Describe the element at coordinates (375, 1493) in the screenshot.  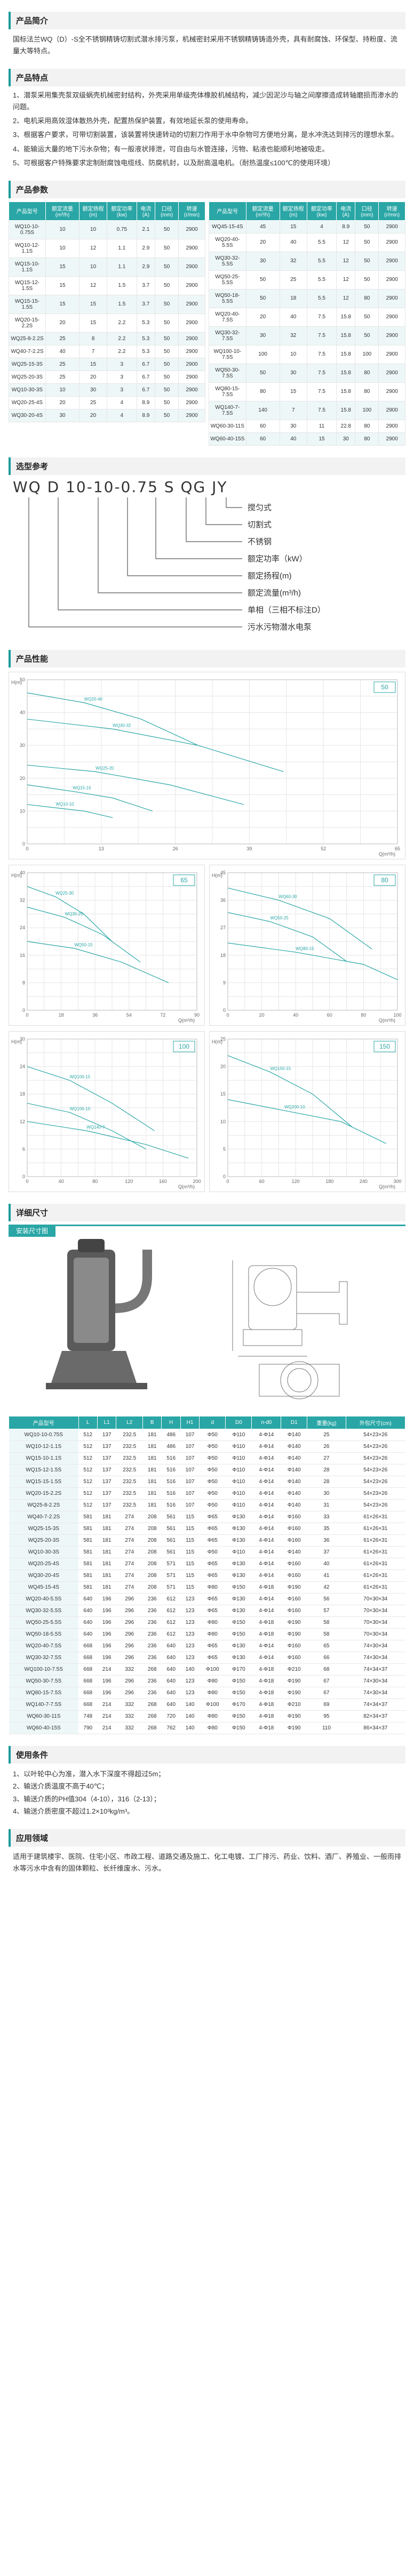
I see `table-cell: 54×23×26` at that location.